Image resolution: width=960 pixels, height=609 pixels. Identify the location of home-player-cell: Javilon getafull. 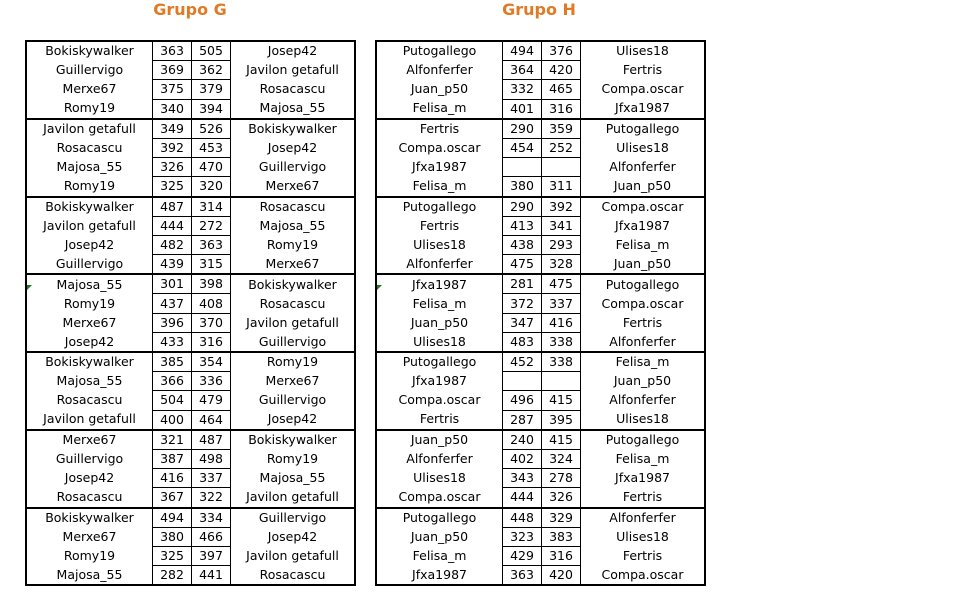
(89, 128).